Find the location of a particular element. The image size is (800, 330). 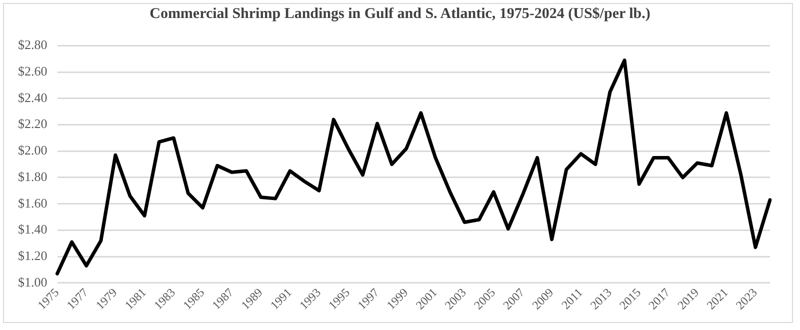

chart-title: Commercial Shrimp Landings in Gulf and S. Atlantic, 1975-2024 (US$/per lb.) is located at coordinates (400, 14).